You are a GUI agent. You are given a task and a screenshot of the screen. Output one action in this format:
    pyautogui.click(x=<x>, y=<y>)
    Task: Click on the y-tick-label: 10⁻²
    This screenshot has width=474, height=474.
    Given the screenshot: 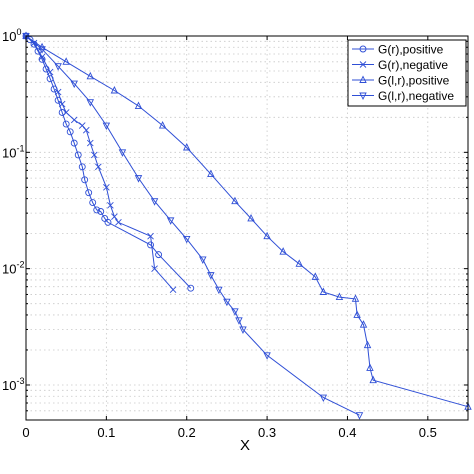 What is the action you would take?
    pyautogui.click(x=13, y=268)
    